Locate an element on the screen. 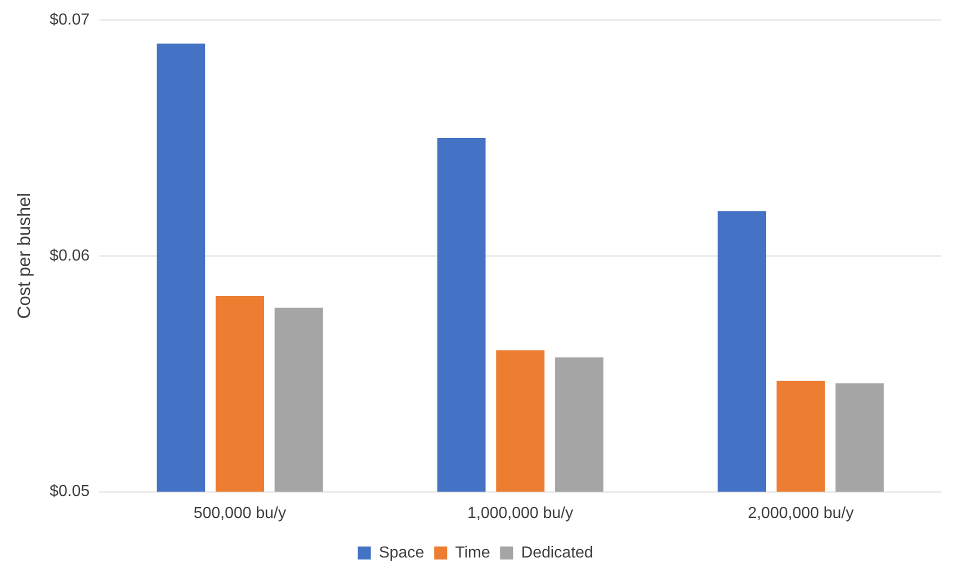 The height and width of the screenshot is (581, 957). y-tick-label: $0.05 is located at coordinates (70, 491).